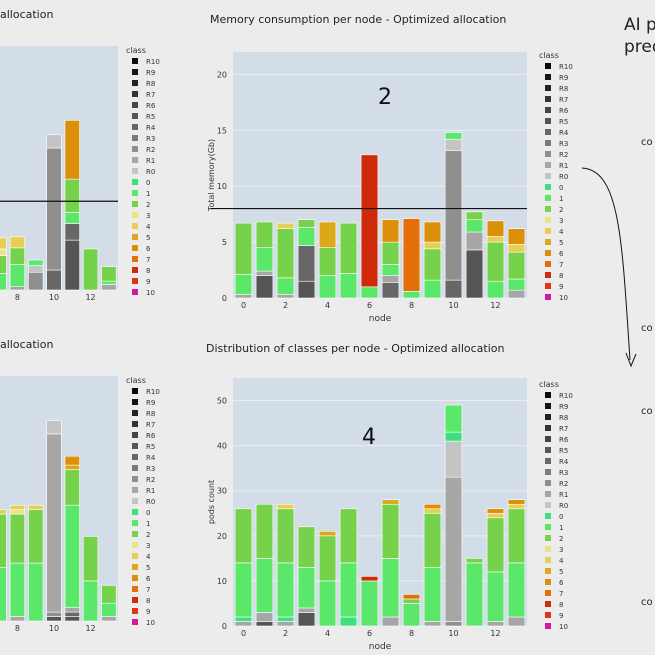 The width and height of the screenshot is (655, 655). Describe the element at coordinates (474, 274) in the screenshot. I see `memory-bar-node11-class-R5` at that location.